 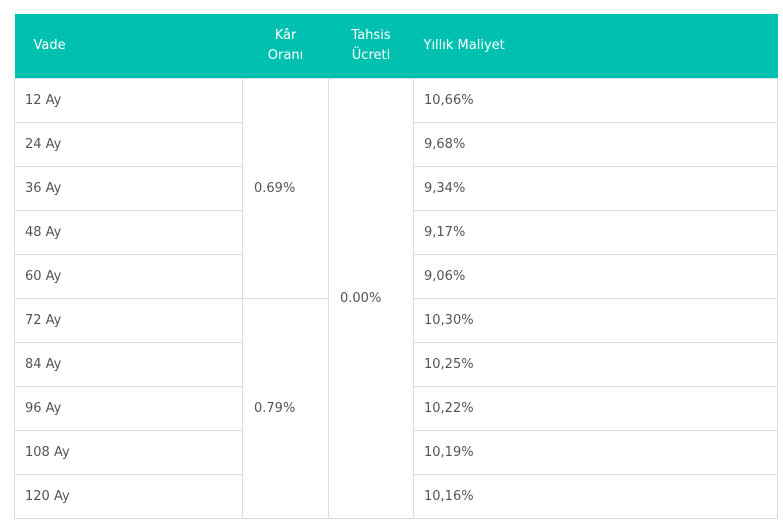 What do you see at coordinates (371, 46) in the screenshot?
I see `header-allocation-fee: Tahsis Ücreti` at bounding box center [371, 46].